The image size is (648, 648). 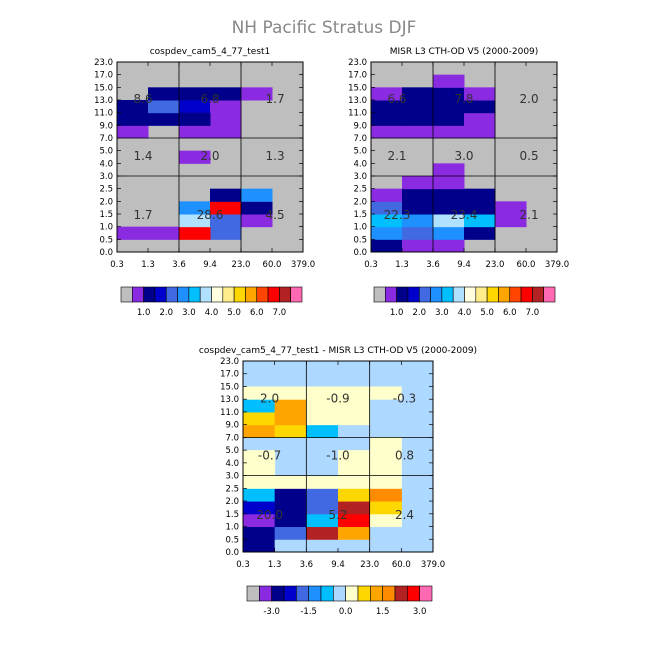 What do you see at coordinates (275, 156) in the screenshot?
I see `box-value-label: 1.3` at bounding box center [275, 156].